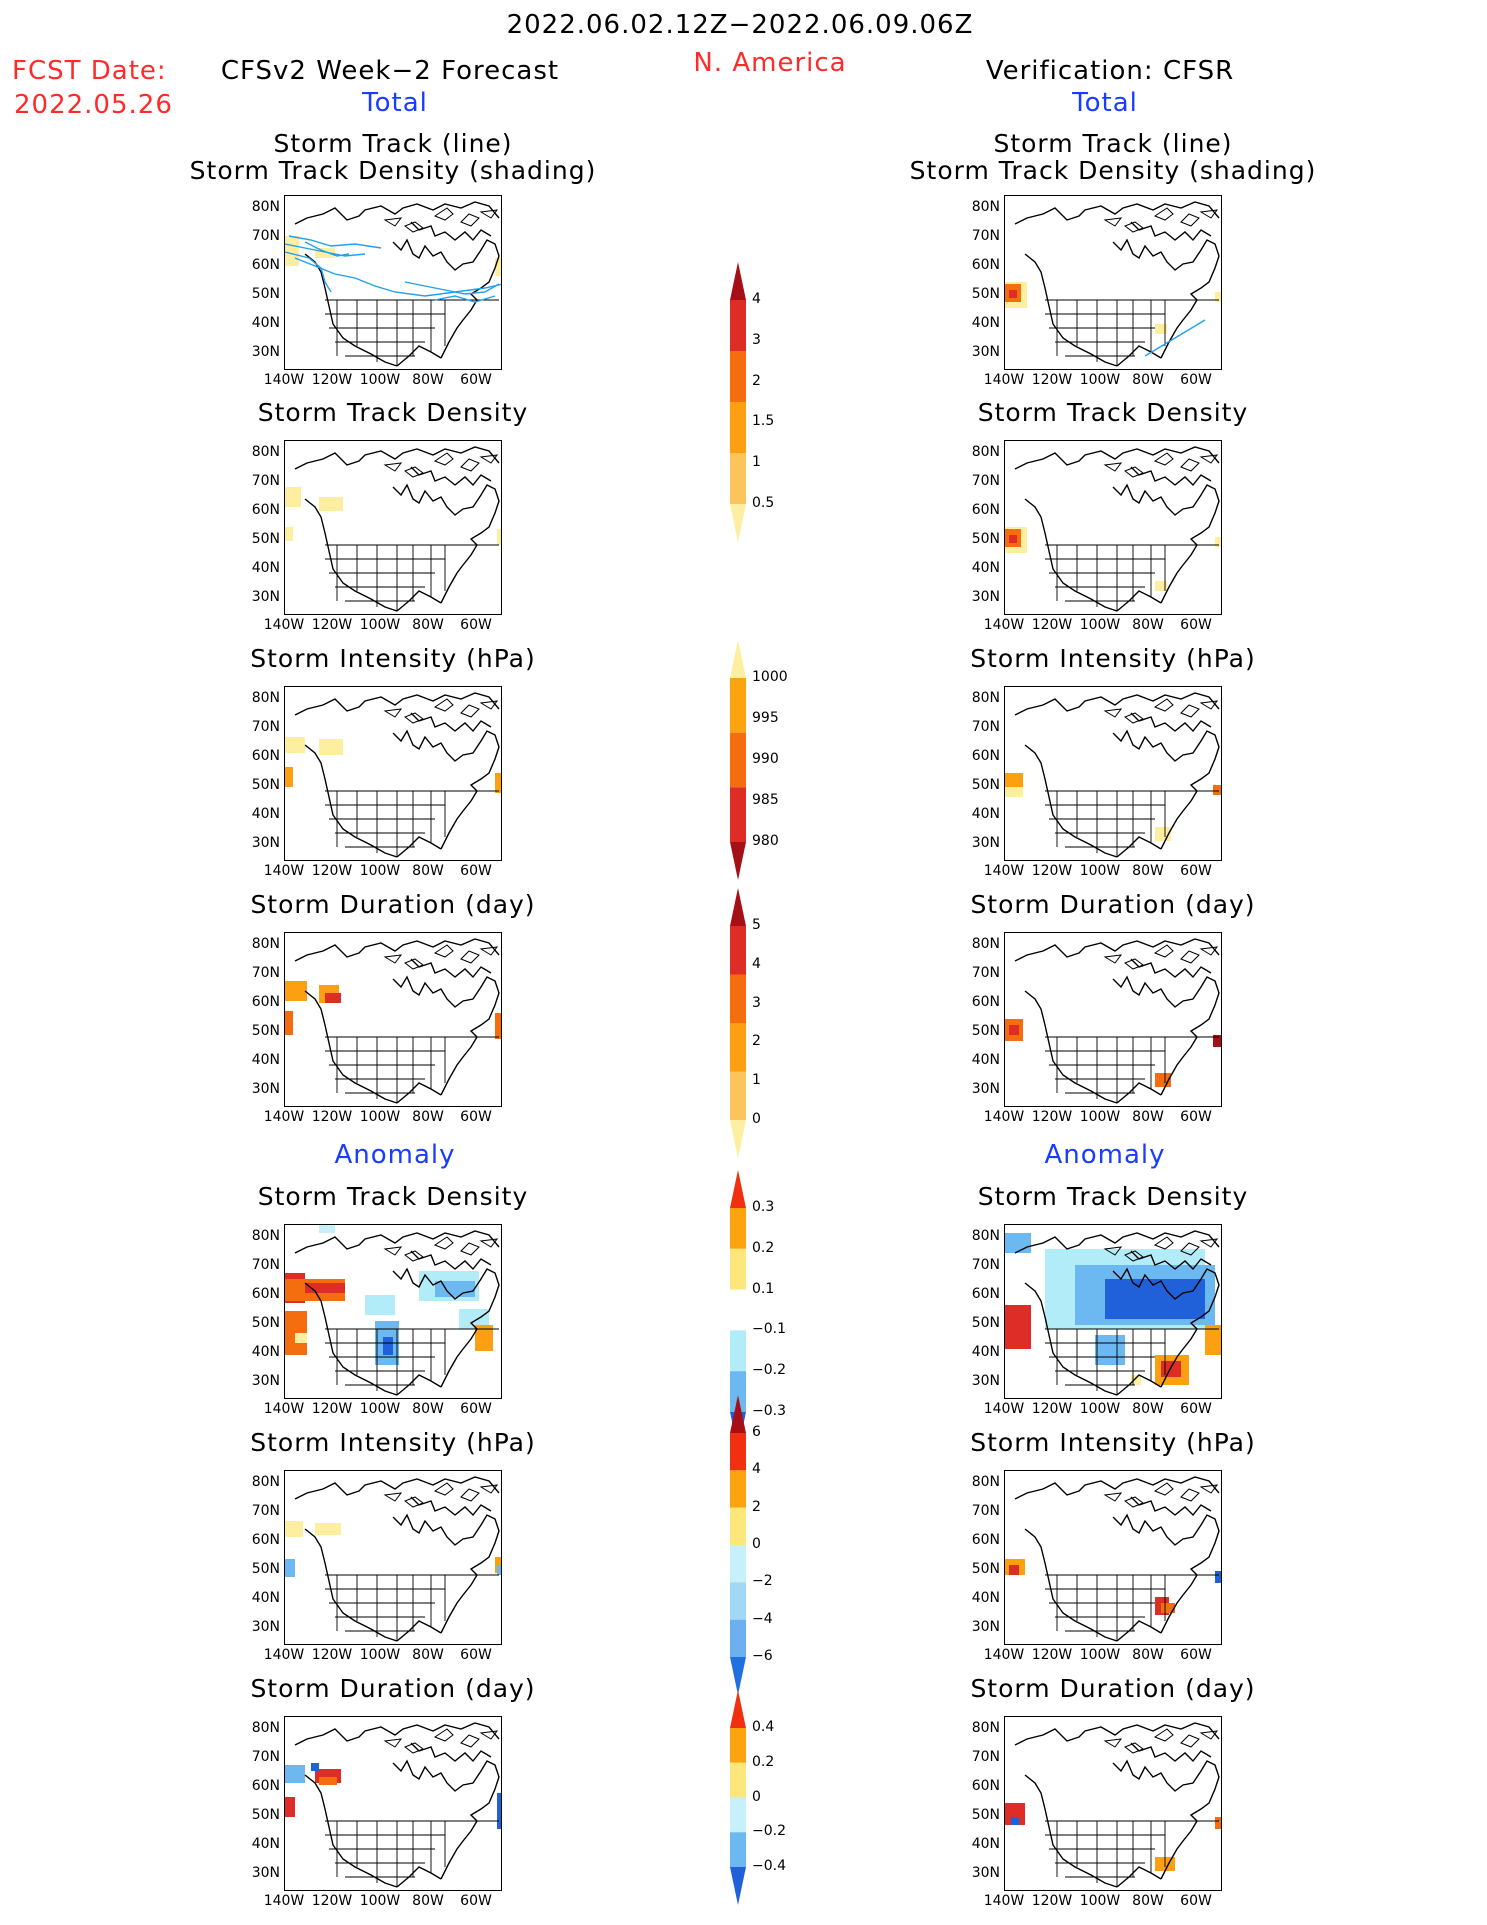 Image resolution: width=1487 pixels, height=1925 pixels. I want to click on colorbar-tick-label: −0.3, so click(769, 1411).